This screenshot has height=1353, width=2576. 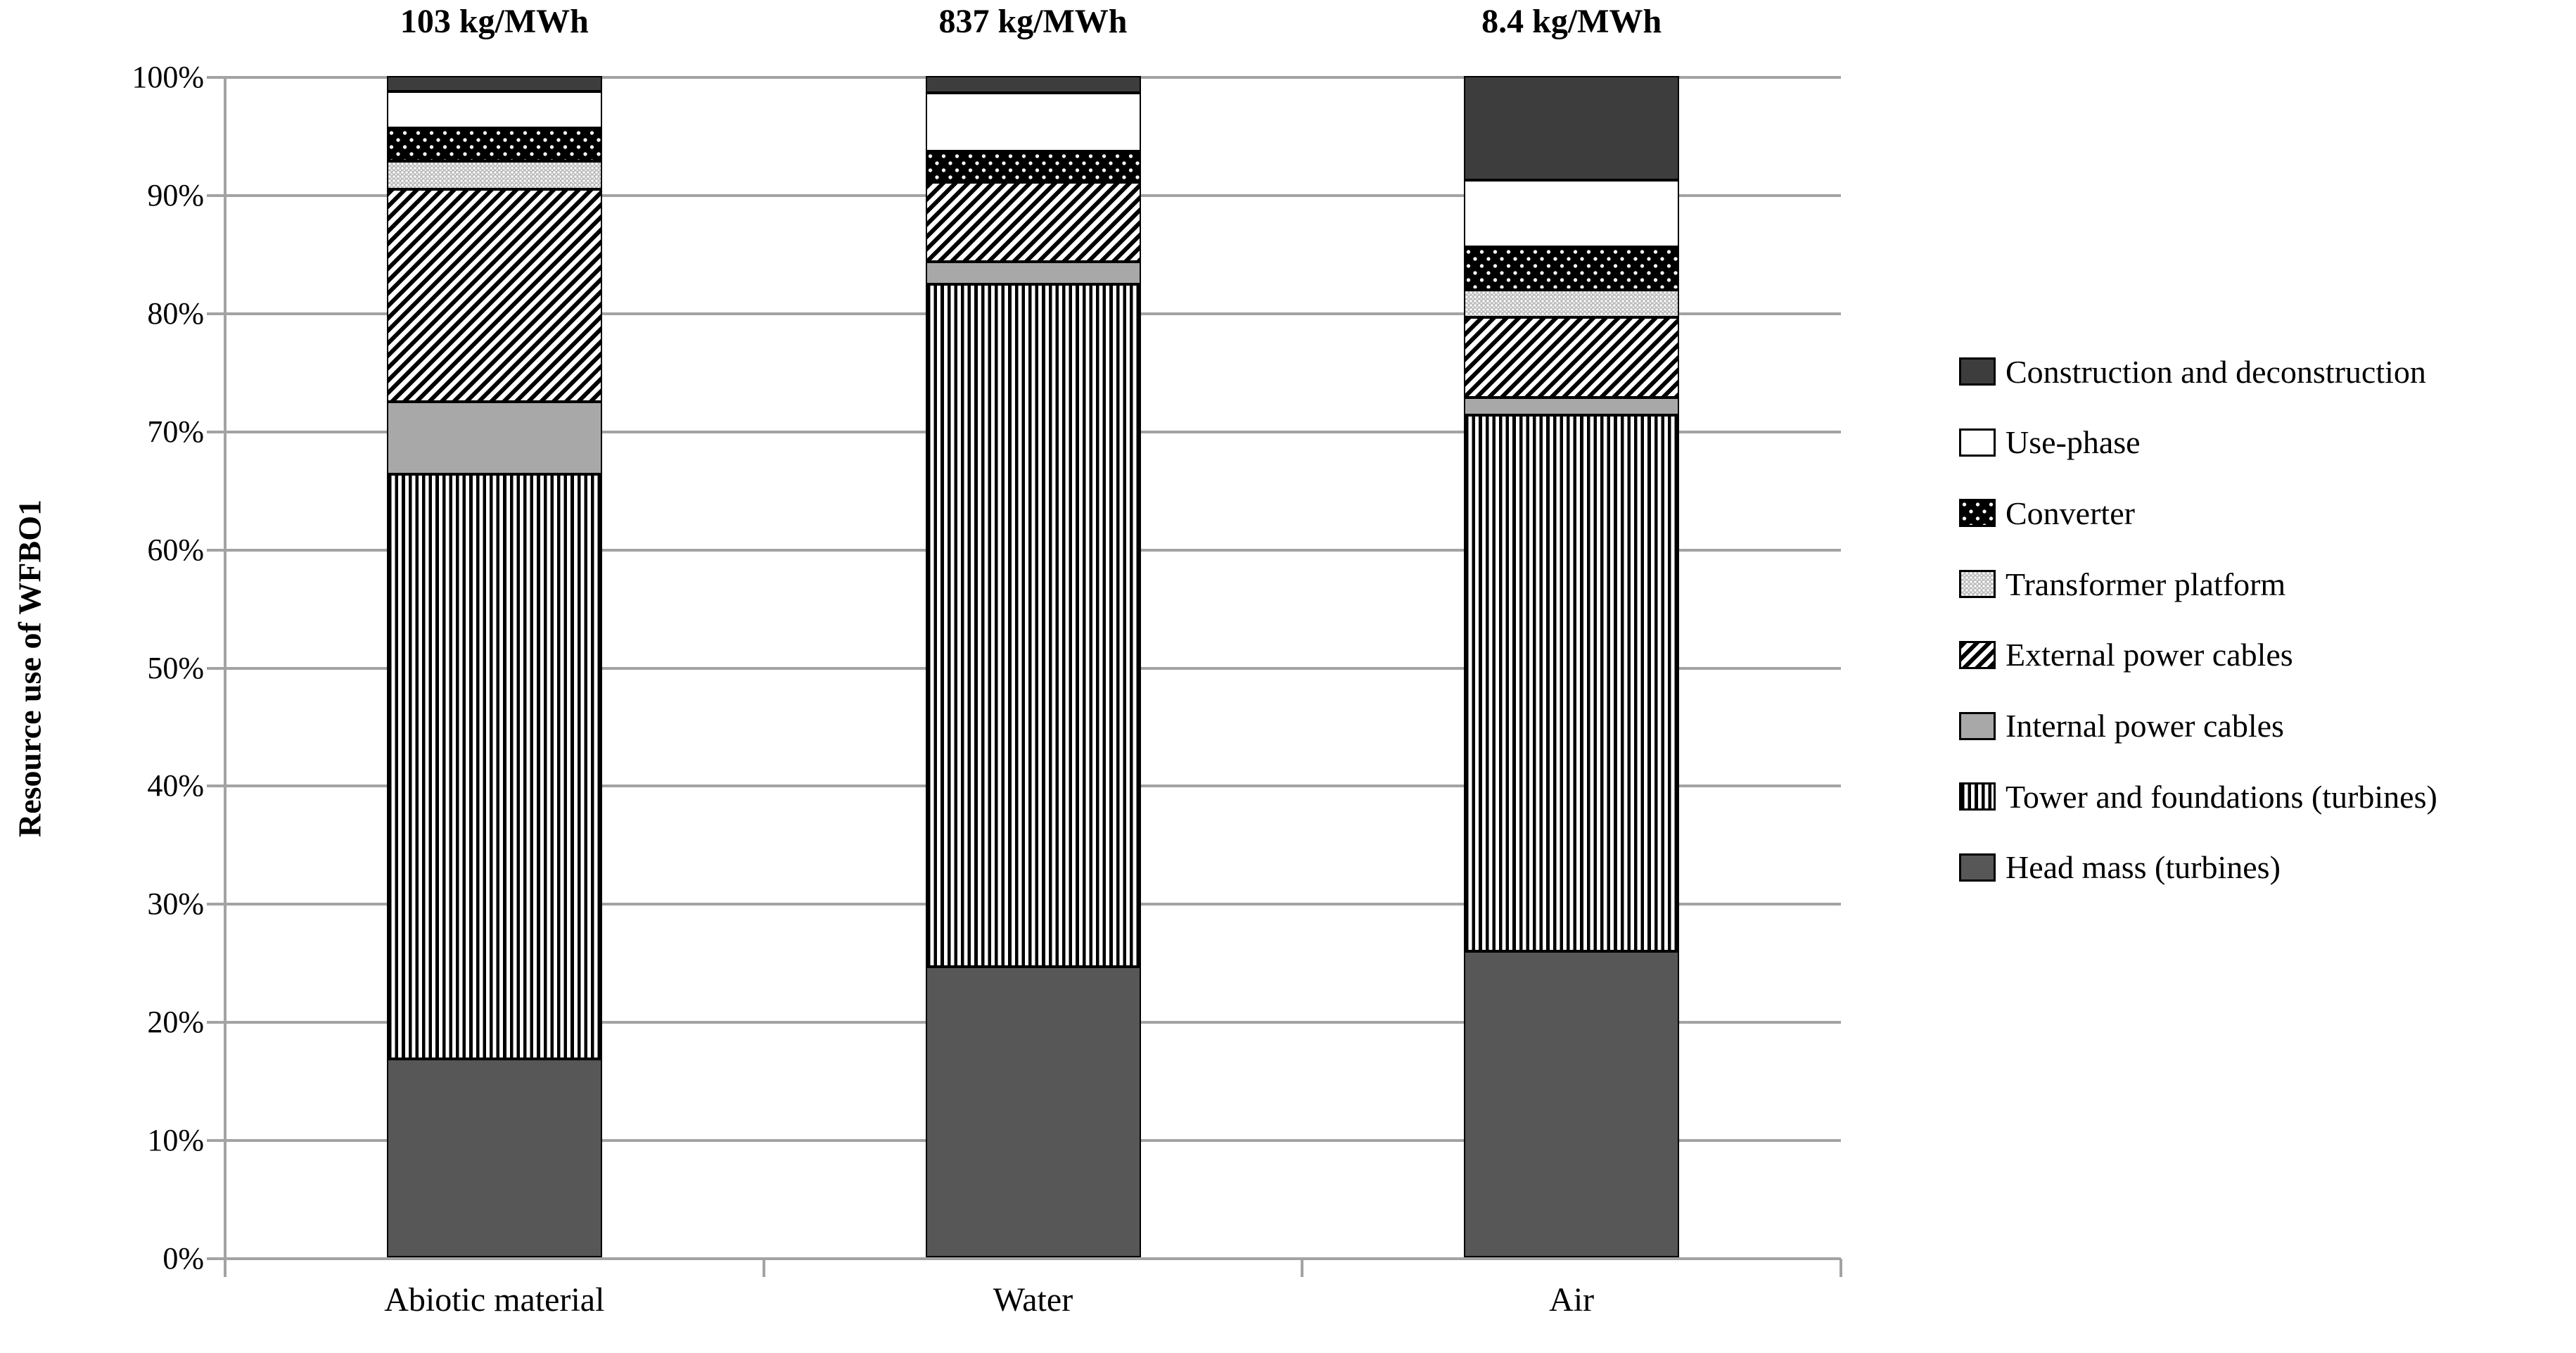 I want to click on x-category-label: Abiotic material, so click(x=494, y=1300).